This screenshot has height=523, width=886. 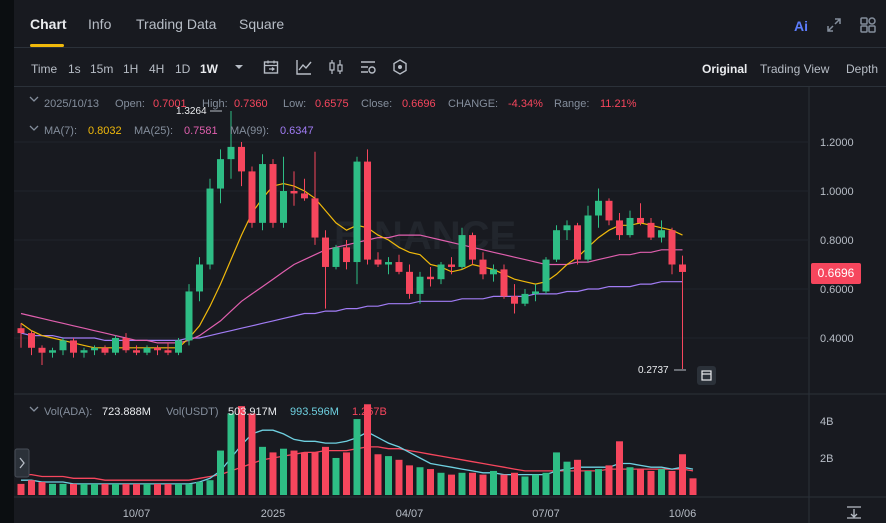 What do you see at coordinates (176, 24) in the screenshot?
I see `tab-trading-data: Trading Data` at bounding box center [176, 24].